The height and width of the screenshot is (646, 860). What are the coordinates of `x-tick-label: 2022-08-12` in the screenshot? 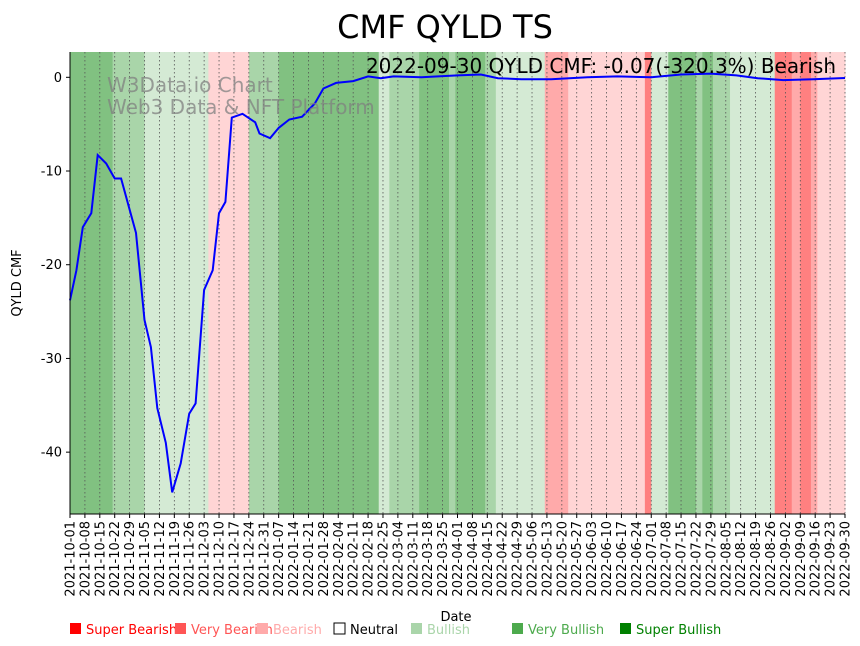 It's located at (741, 559).